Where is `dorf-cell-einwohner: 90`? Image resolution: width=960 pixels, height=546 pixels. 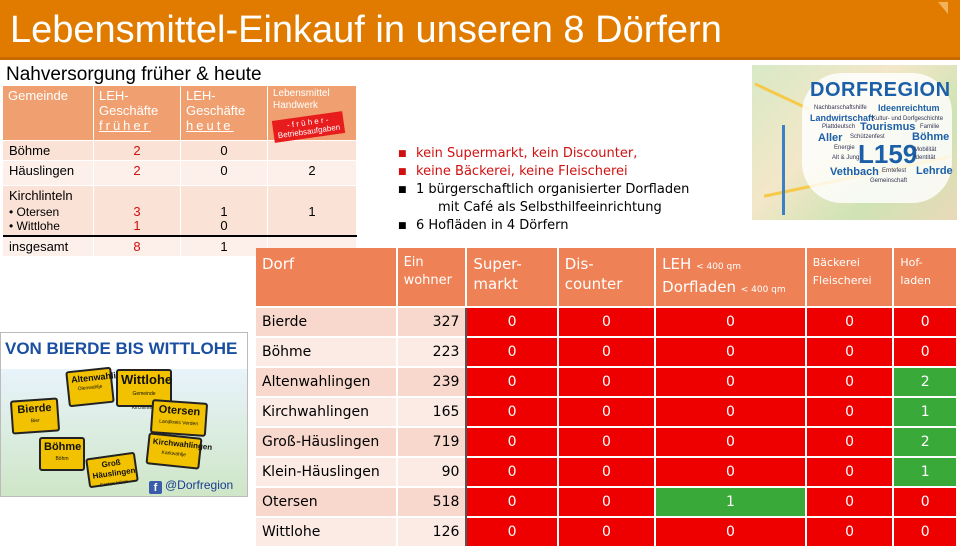 dorf-cell-einwohner: 90 is located at coordinates (432, 471).